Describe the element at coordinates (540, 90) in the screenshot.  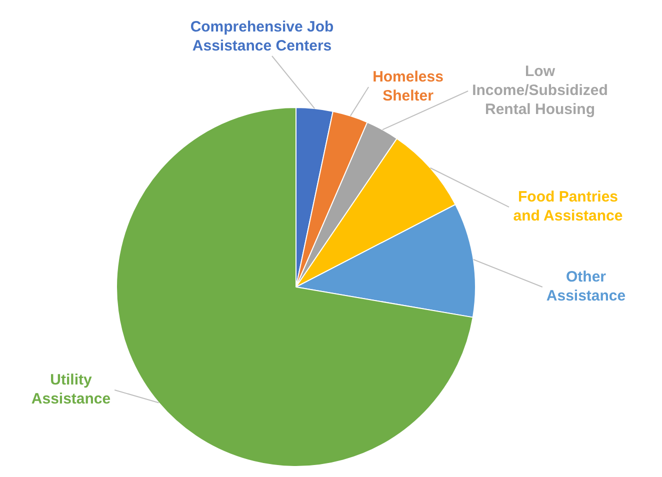
I see `slice-label: Low Income/Subsidized Rental Housing` at that location.